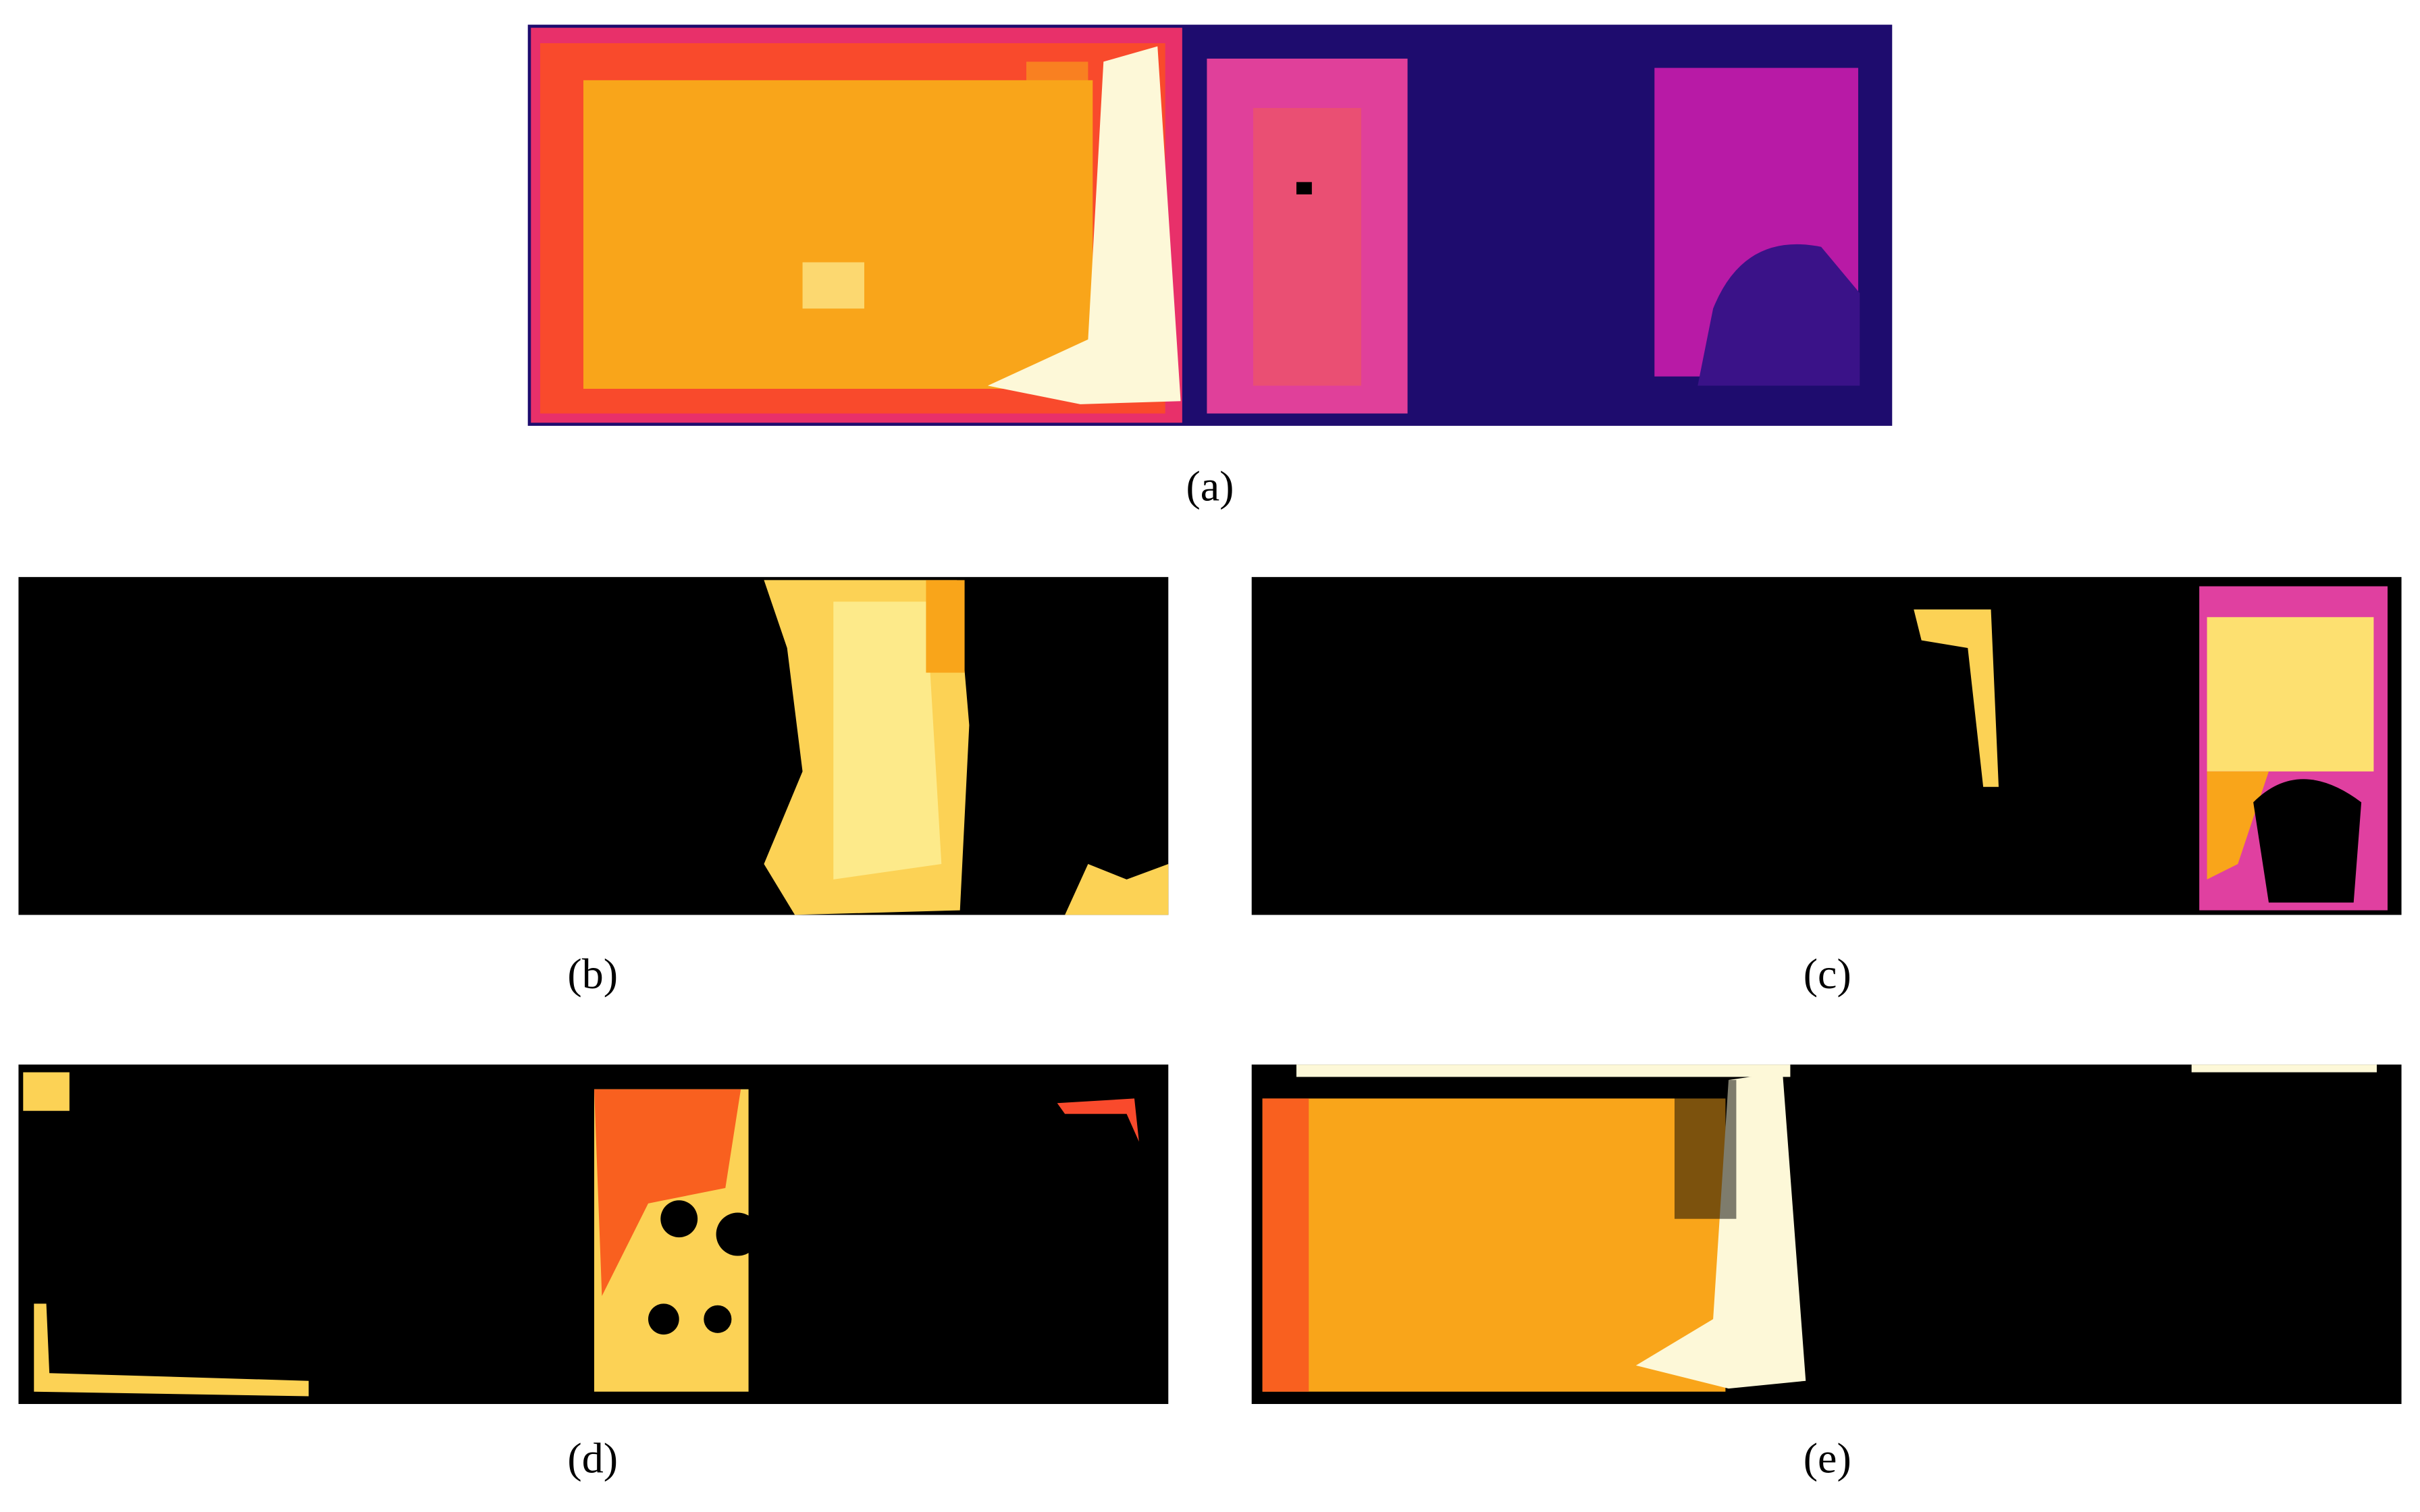  What do you see at coordinates (1826, 1234) in the screenshot?
I see `panel-e-image` at bounding box center [1826, 1234].